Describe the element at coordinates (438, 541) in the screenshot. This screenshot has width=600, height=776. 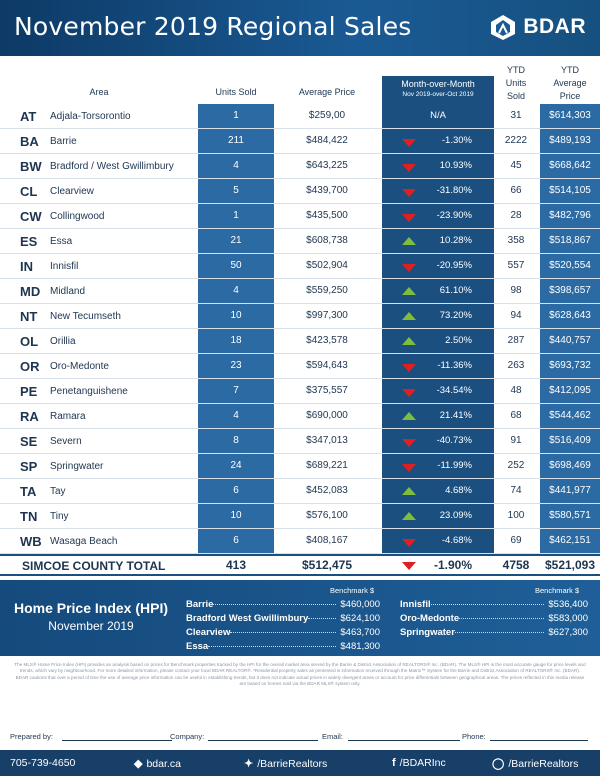
I see `month-over-month-cell: -4.68%` at that location.